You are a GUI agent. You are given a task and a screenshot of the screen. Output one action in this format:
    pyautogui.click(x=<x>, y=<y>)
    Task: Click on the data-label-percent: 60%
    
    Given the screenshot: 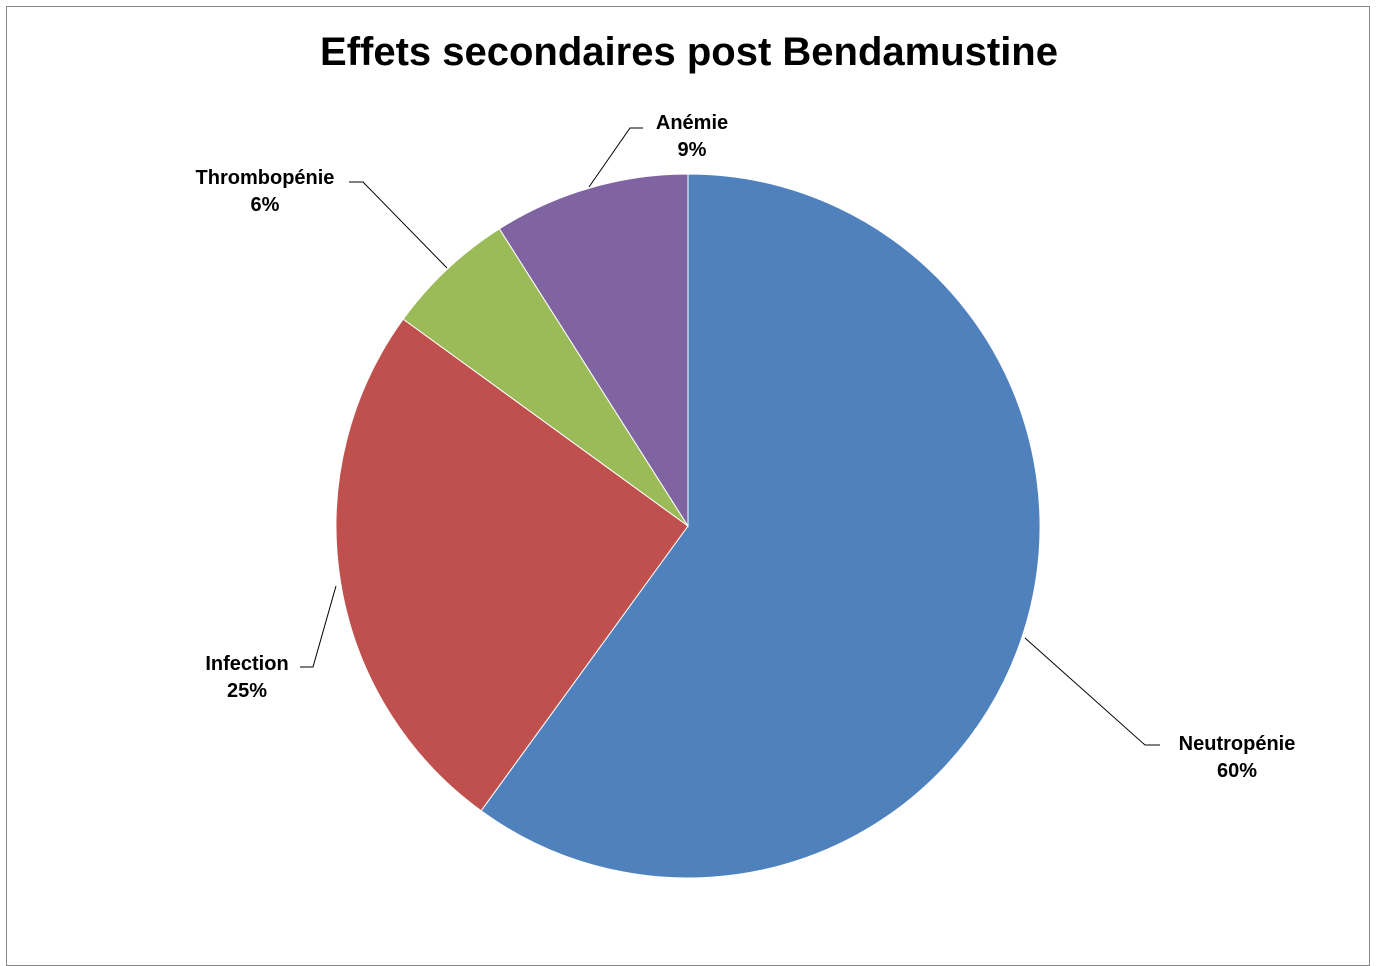 What is the action you would take?
    pyautogui.click(x=1237, y=771)
    